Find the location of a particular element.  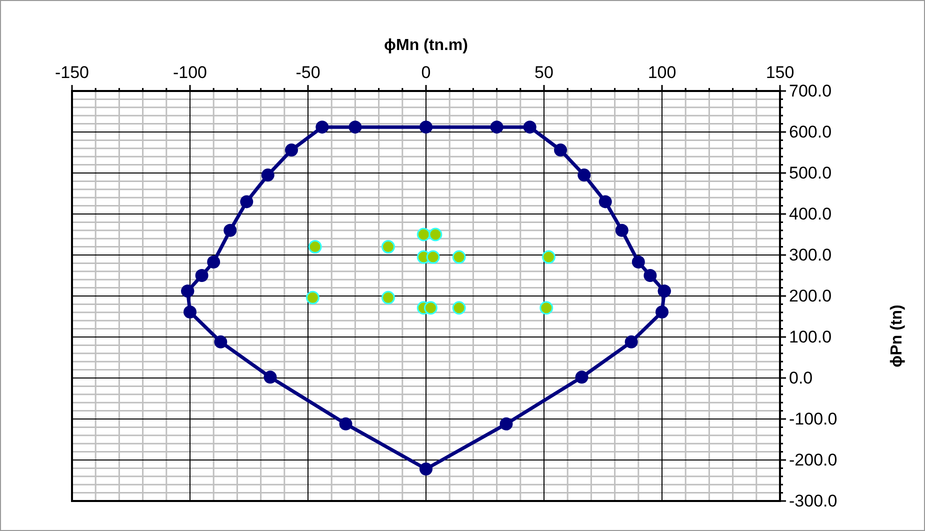

x-tick-label: 150 is located at coordinates (780, 72).